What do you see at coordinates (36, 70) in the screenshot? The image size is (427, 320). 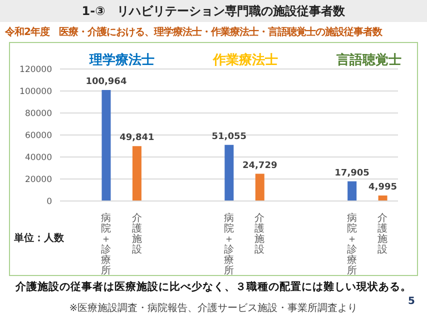 I see `y-tick-label: 120000` at bounding box center [36, 70].